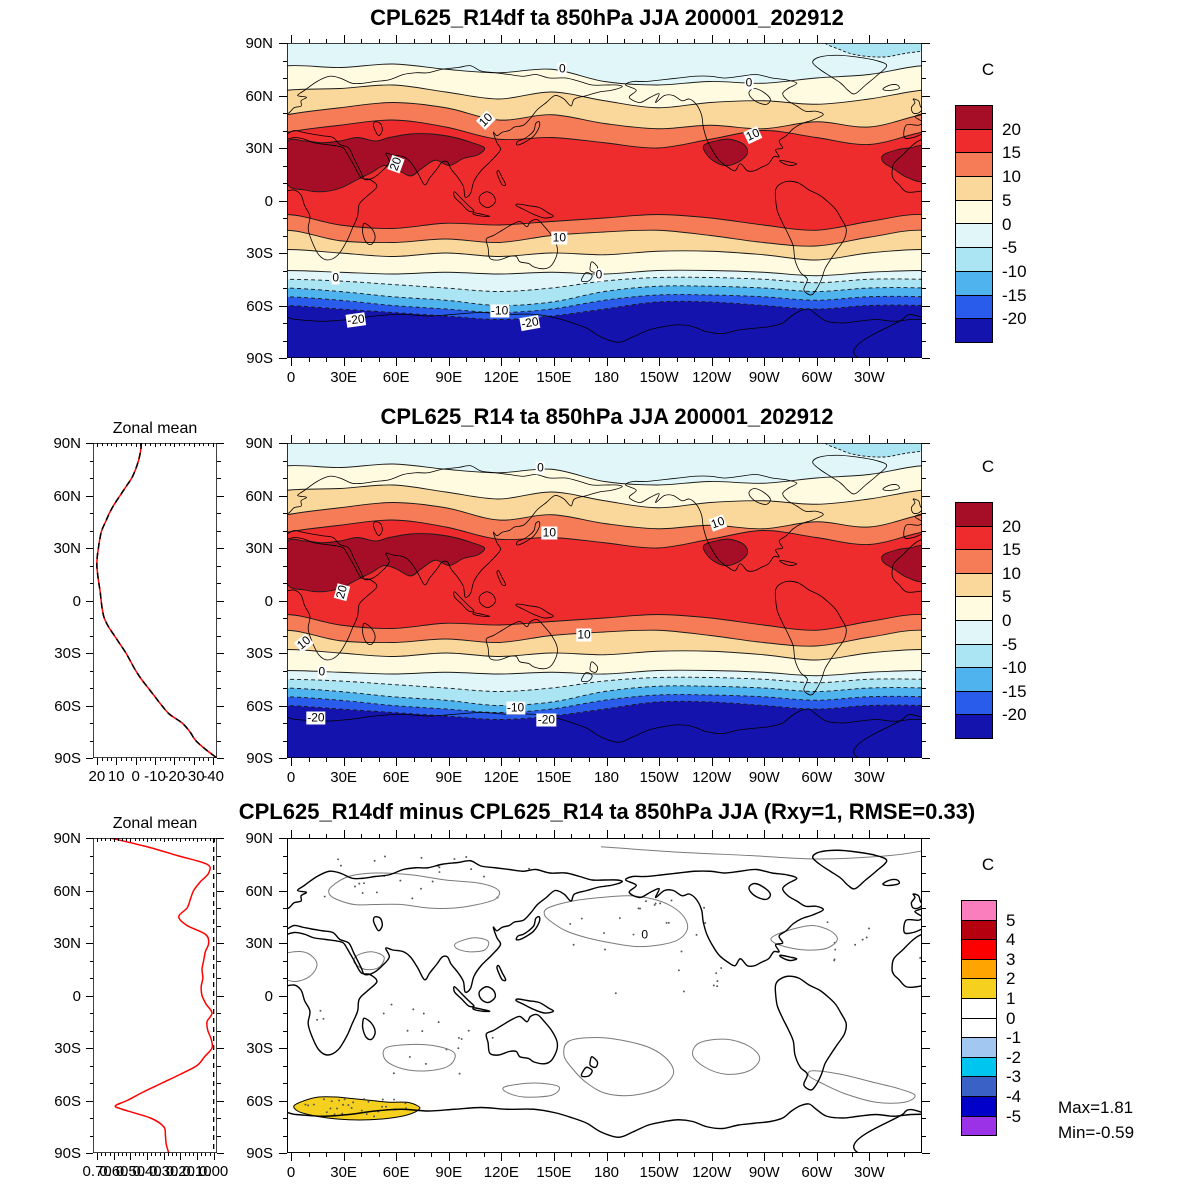 The width and height of the screenshot is (1200, 1200). What do you see at coordinates (1011, 940) in the screenshot?
I see `colorbar-label: 4` at bounding box center [1011, 940].